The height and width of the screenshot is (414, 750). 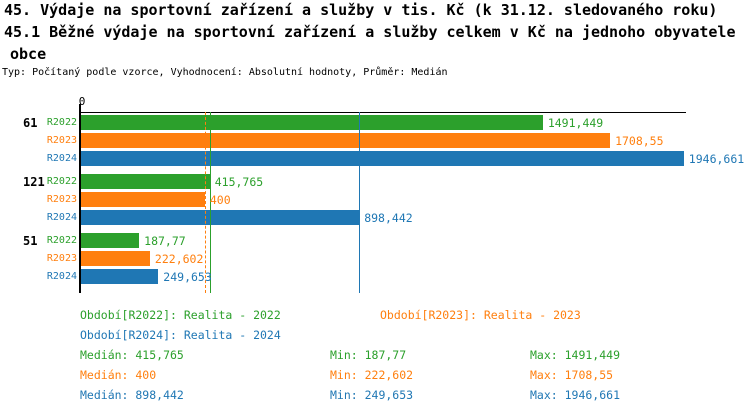 What do you see at coordinates (575, 395) in the screenshot?
I see `stat-max-r2024: Max: 1946,661` at bounding box center [575, 395].